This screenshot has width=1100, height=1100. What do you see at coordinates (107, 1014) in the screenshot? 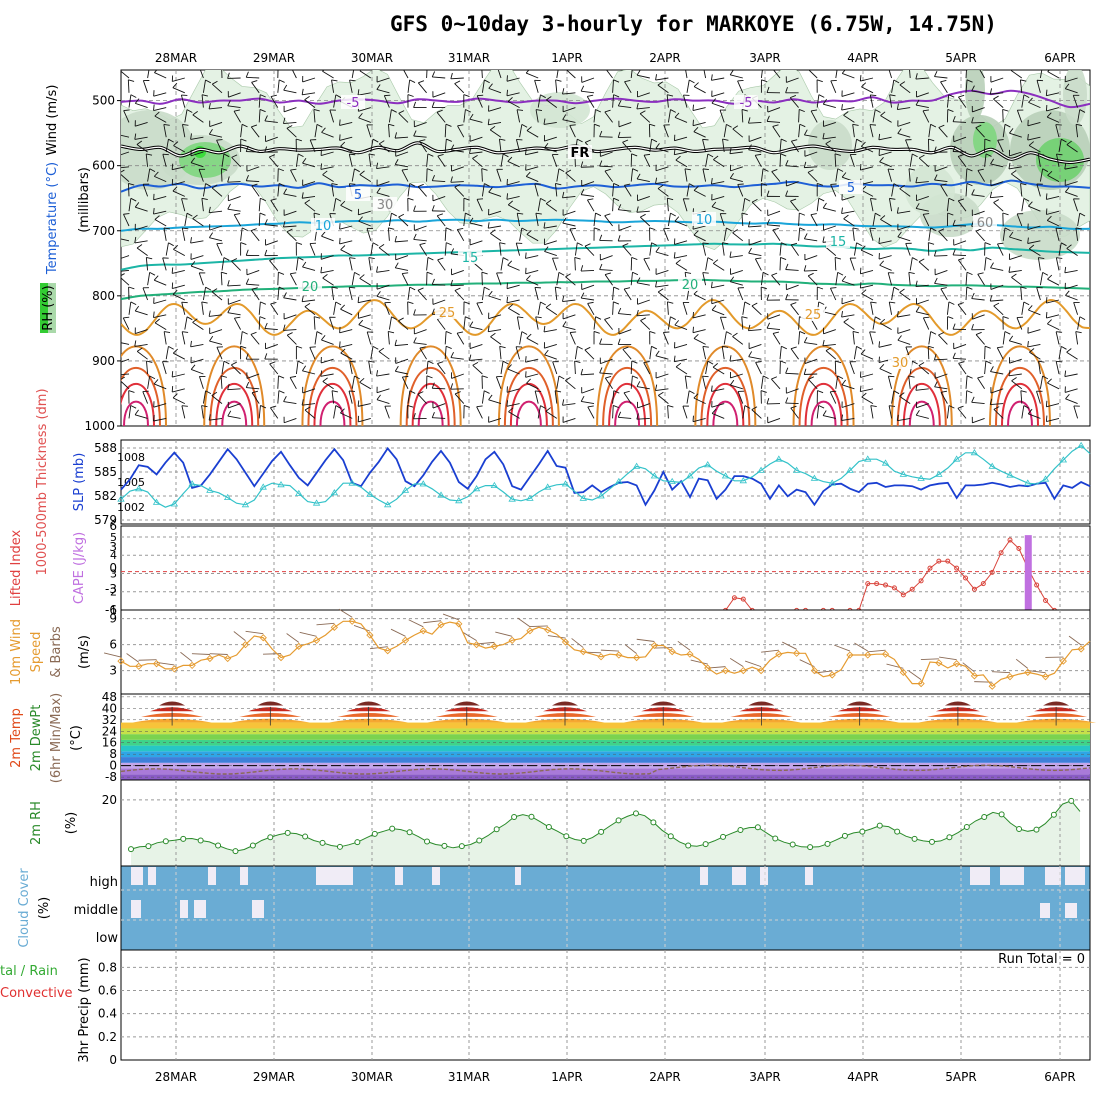
I see `y-tick-label: 0.4` at bounding box center [107, 1014].